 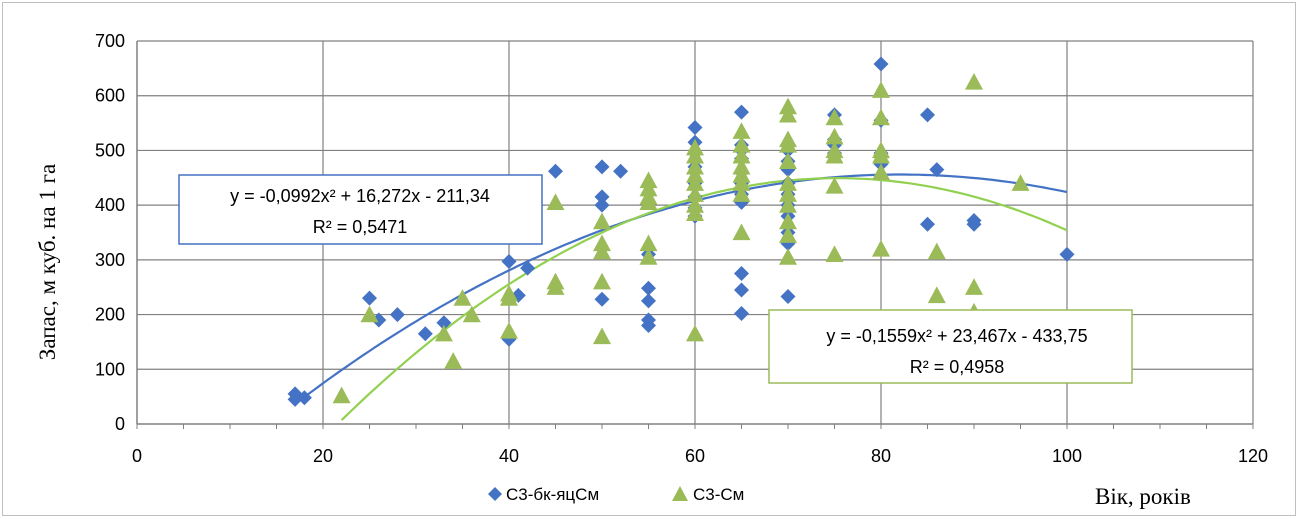 What do you see at coordinates (110, 41) in the screenshot?
I see `y-tick-label: 700` at bounding box center [110, 41].